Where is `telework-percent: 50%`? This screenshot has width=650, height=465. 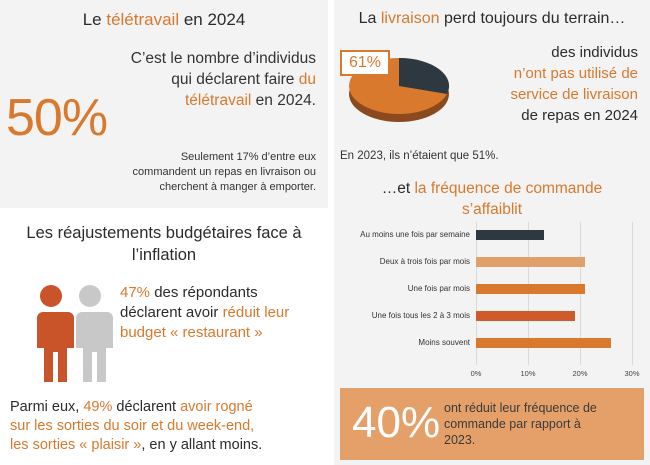
telework-percent: 50% is located at coordinates (57, 118).